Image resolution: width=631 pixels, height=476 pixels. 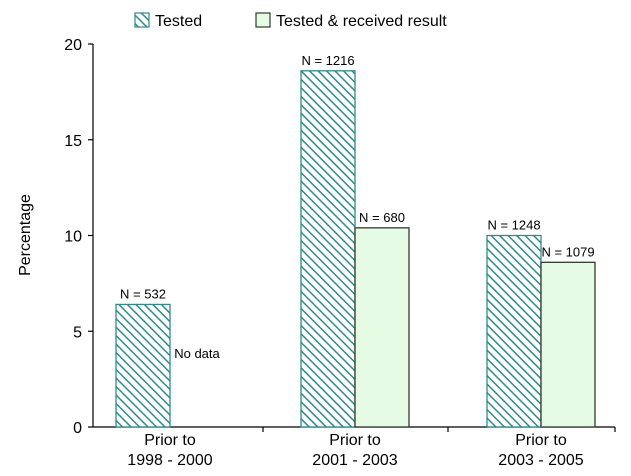 I want to click on legend-label: Tested, so click(x=178, y=21).